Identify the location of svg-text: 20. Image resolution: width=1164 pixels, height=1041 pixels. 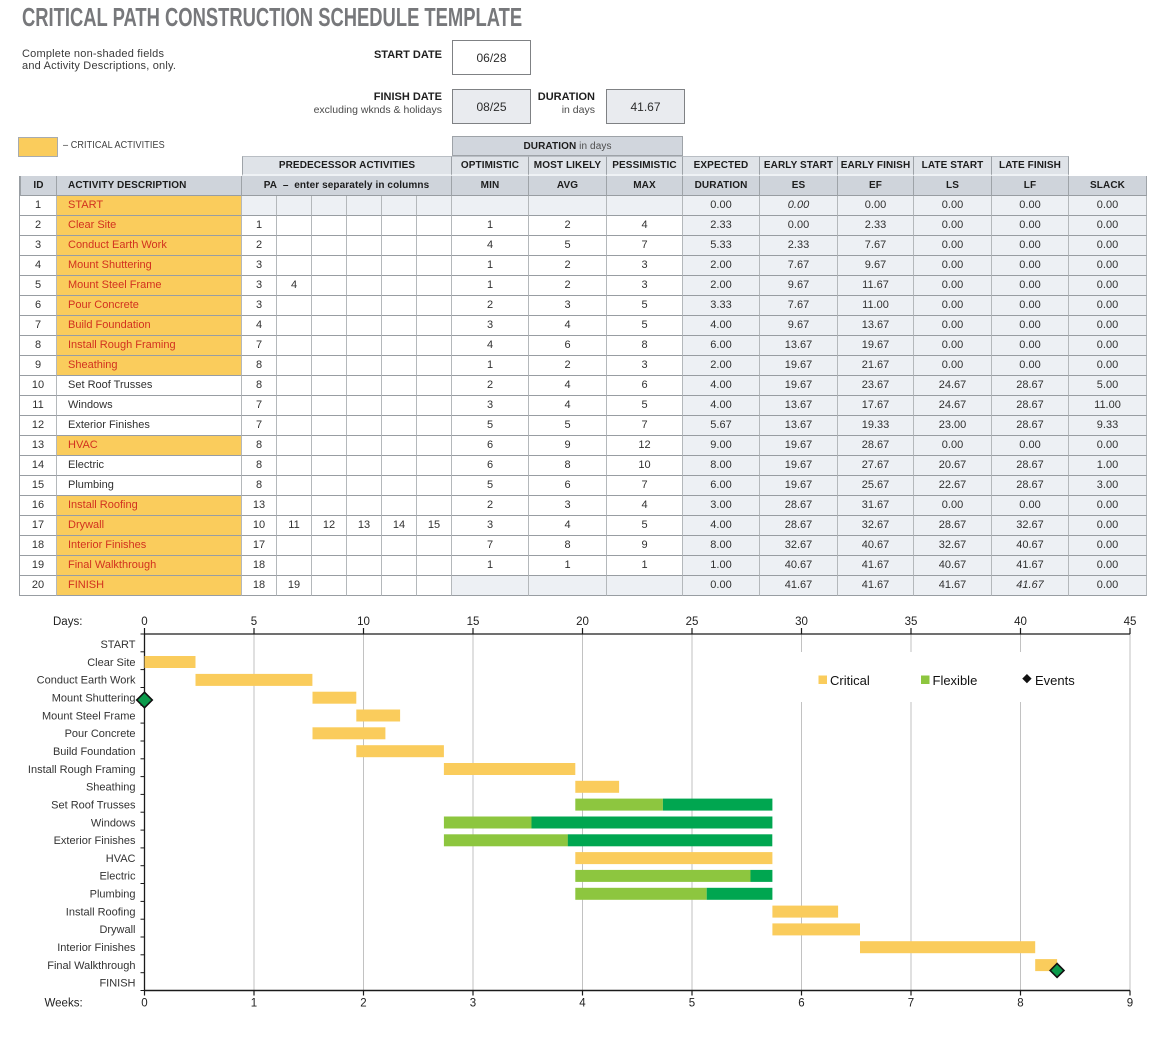
(582, 622).